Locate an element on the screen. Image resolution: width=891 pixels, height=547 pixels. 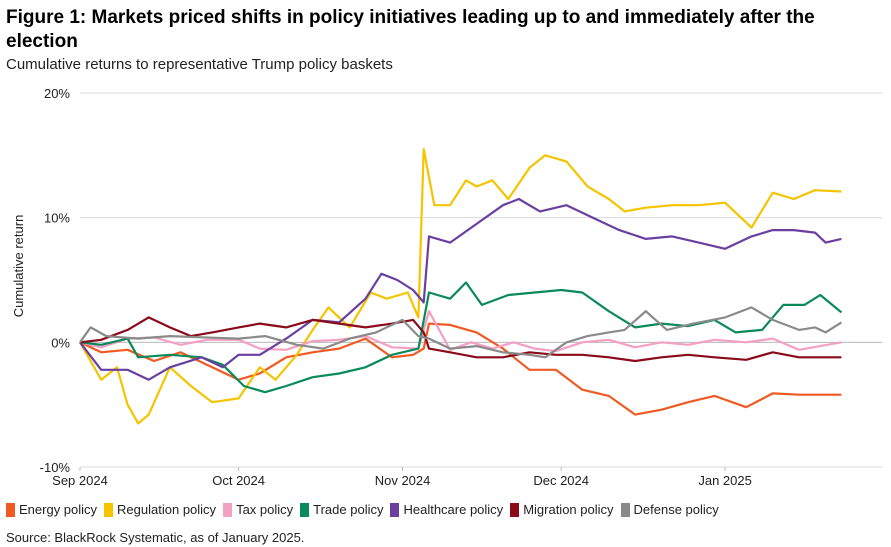
legend-item-healthcare-policy: Healthcare policy is located at coordinates (446, 509).